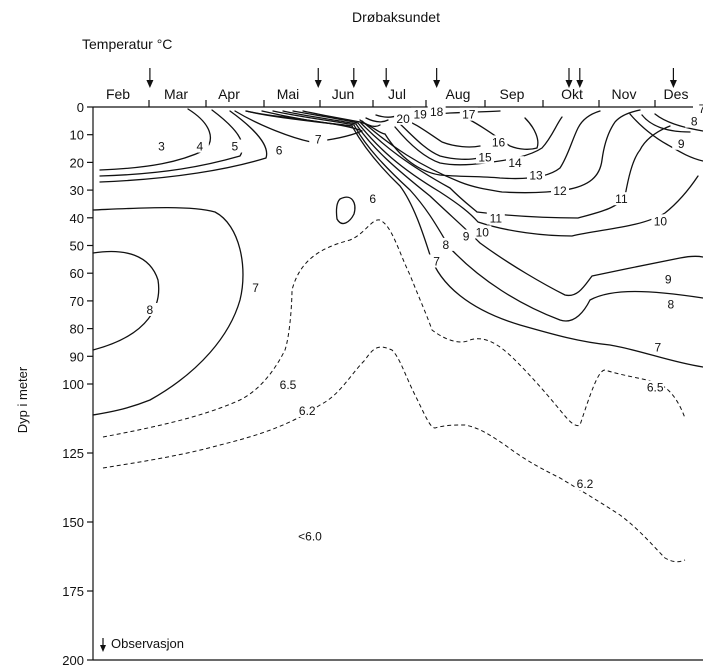 Image resolution: width=703 pixels, height=670 pixels. I want to click on contour-label: 16, so click(499, 142).